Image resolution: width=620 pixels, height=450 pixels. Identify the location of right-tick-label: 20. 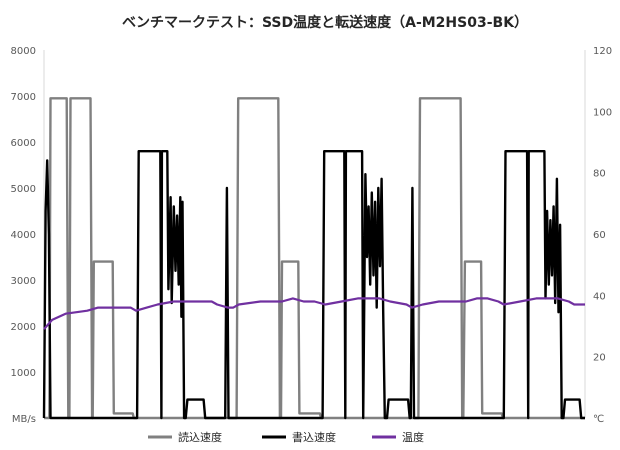
(599, 358).